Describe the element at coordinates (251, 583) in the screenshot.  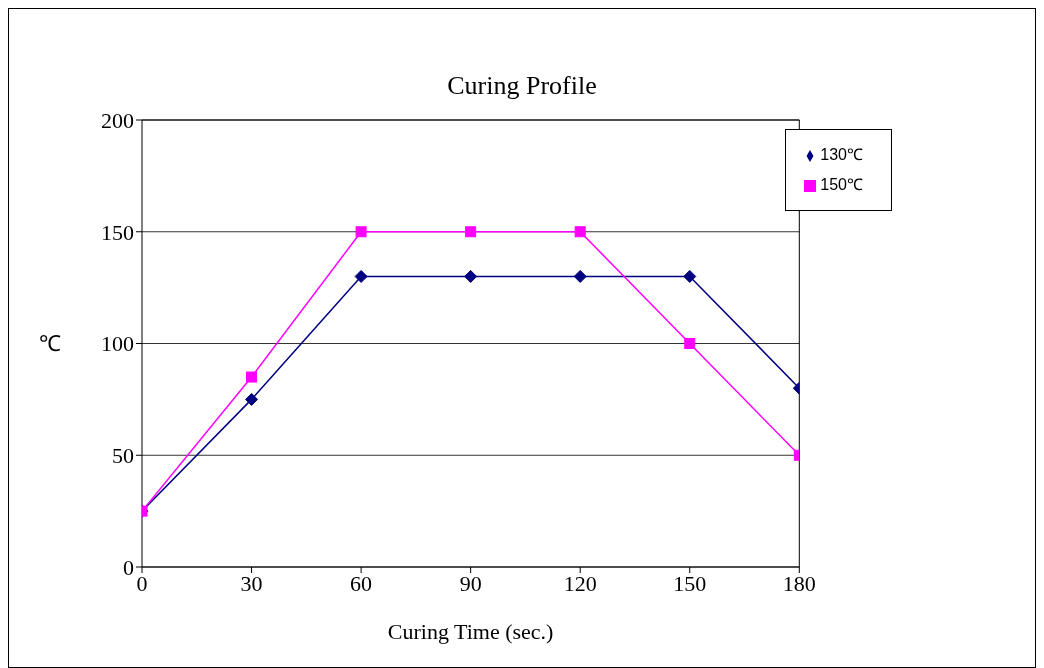
I see `x-tick-label: 30` at that location.